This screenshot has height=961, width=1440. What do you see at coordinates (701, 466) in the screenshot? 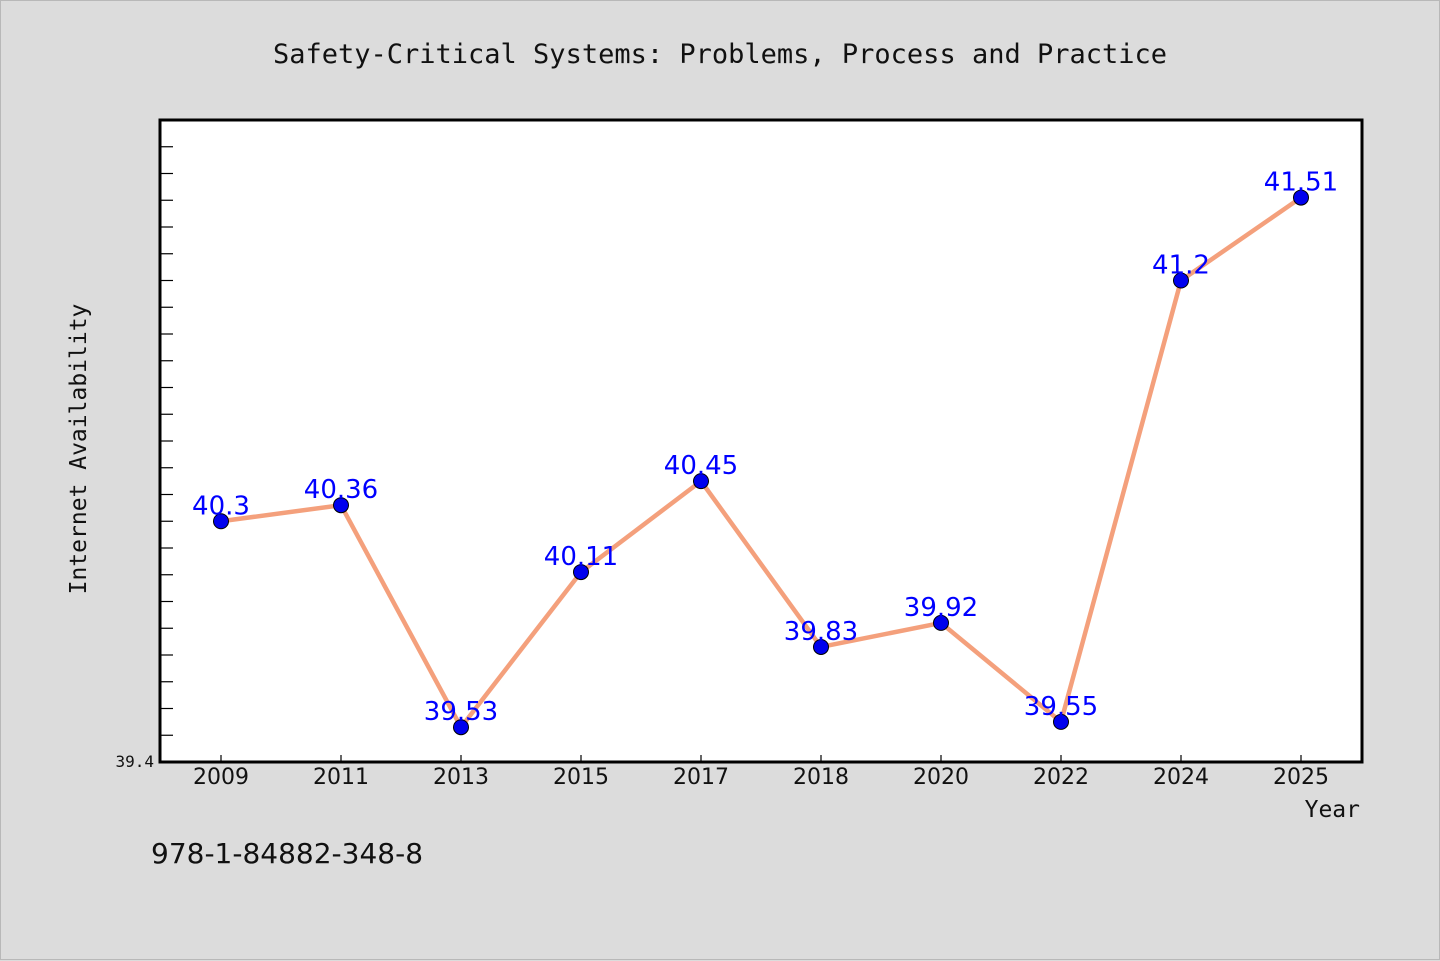
I see `data-label: 40.45` at bounding box center [701, 466].